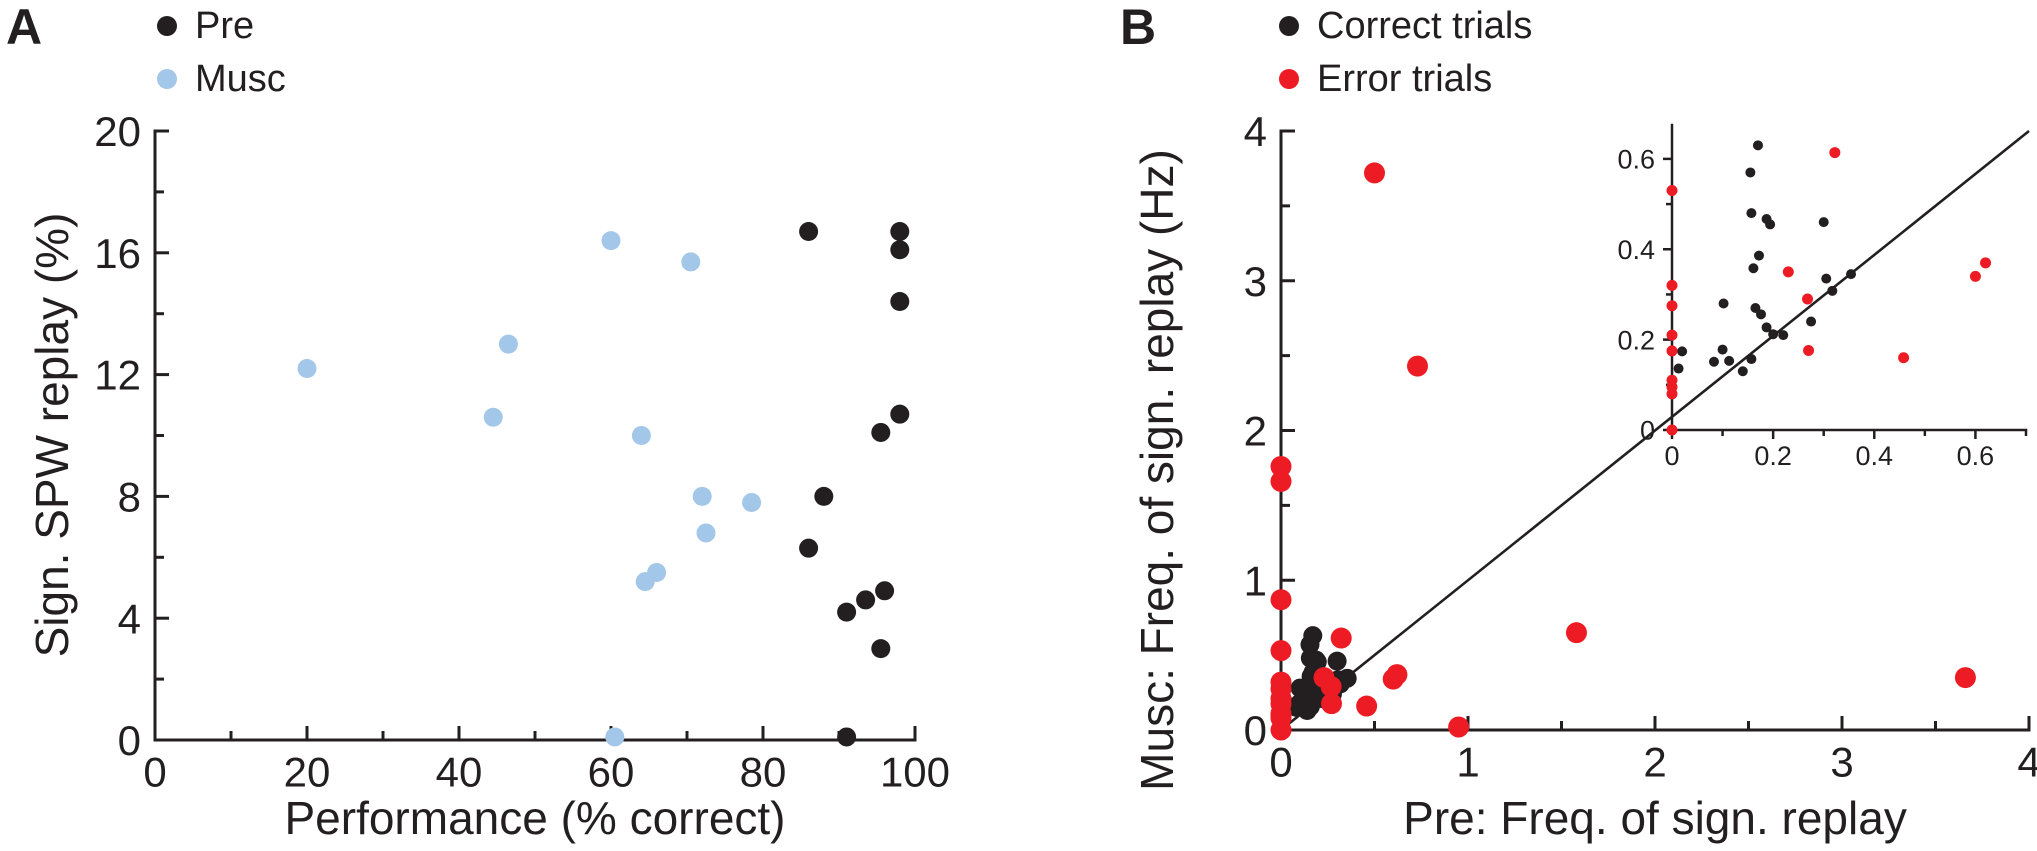  I want to click on panel-b-xaxis-label: Pre: Freq. of sign. replay (Hz), so click(1655, 821).